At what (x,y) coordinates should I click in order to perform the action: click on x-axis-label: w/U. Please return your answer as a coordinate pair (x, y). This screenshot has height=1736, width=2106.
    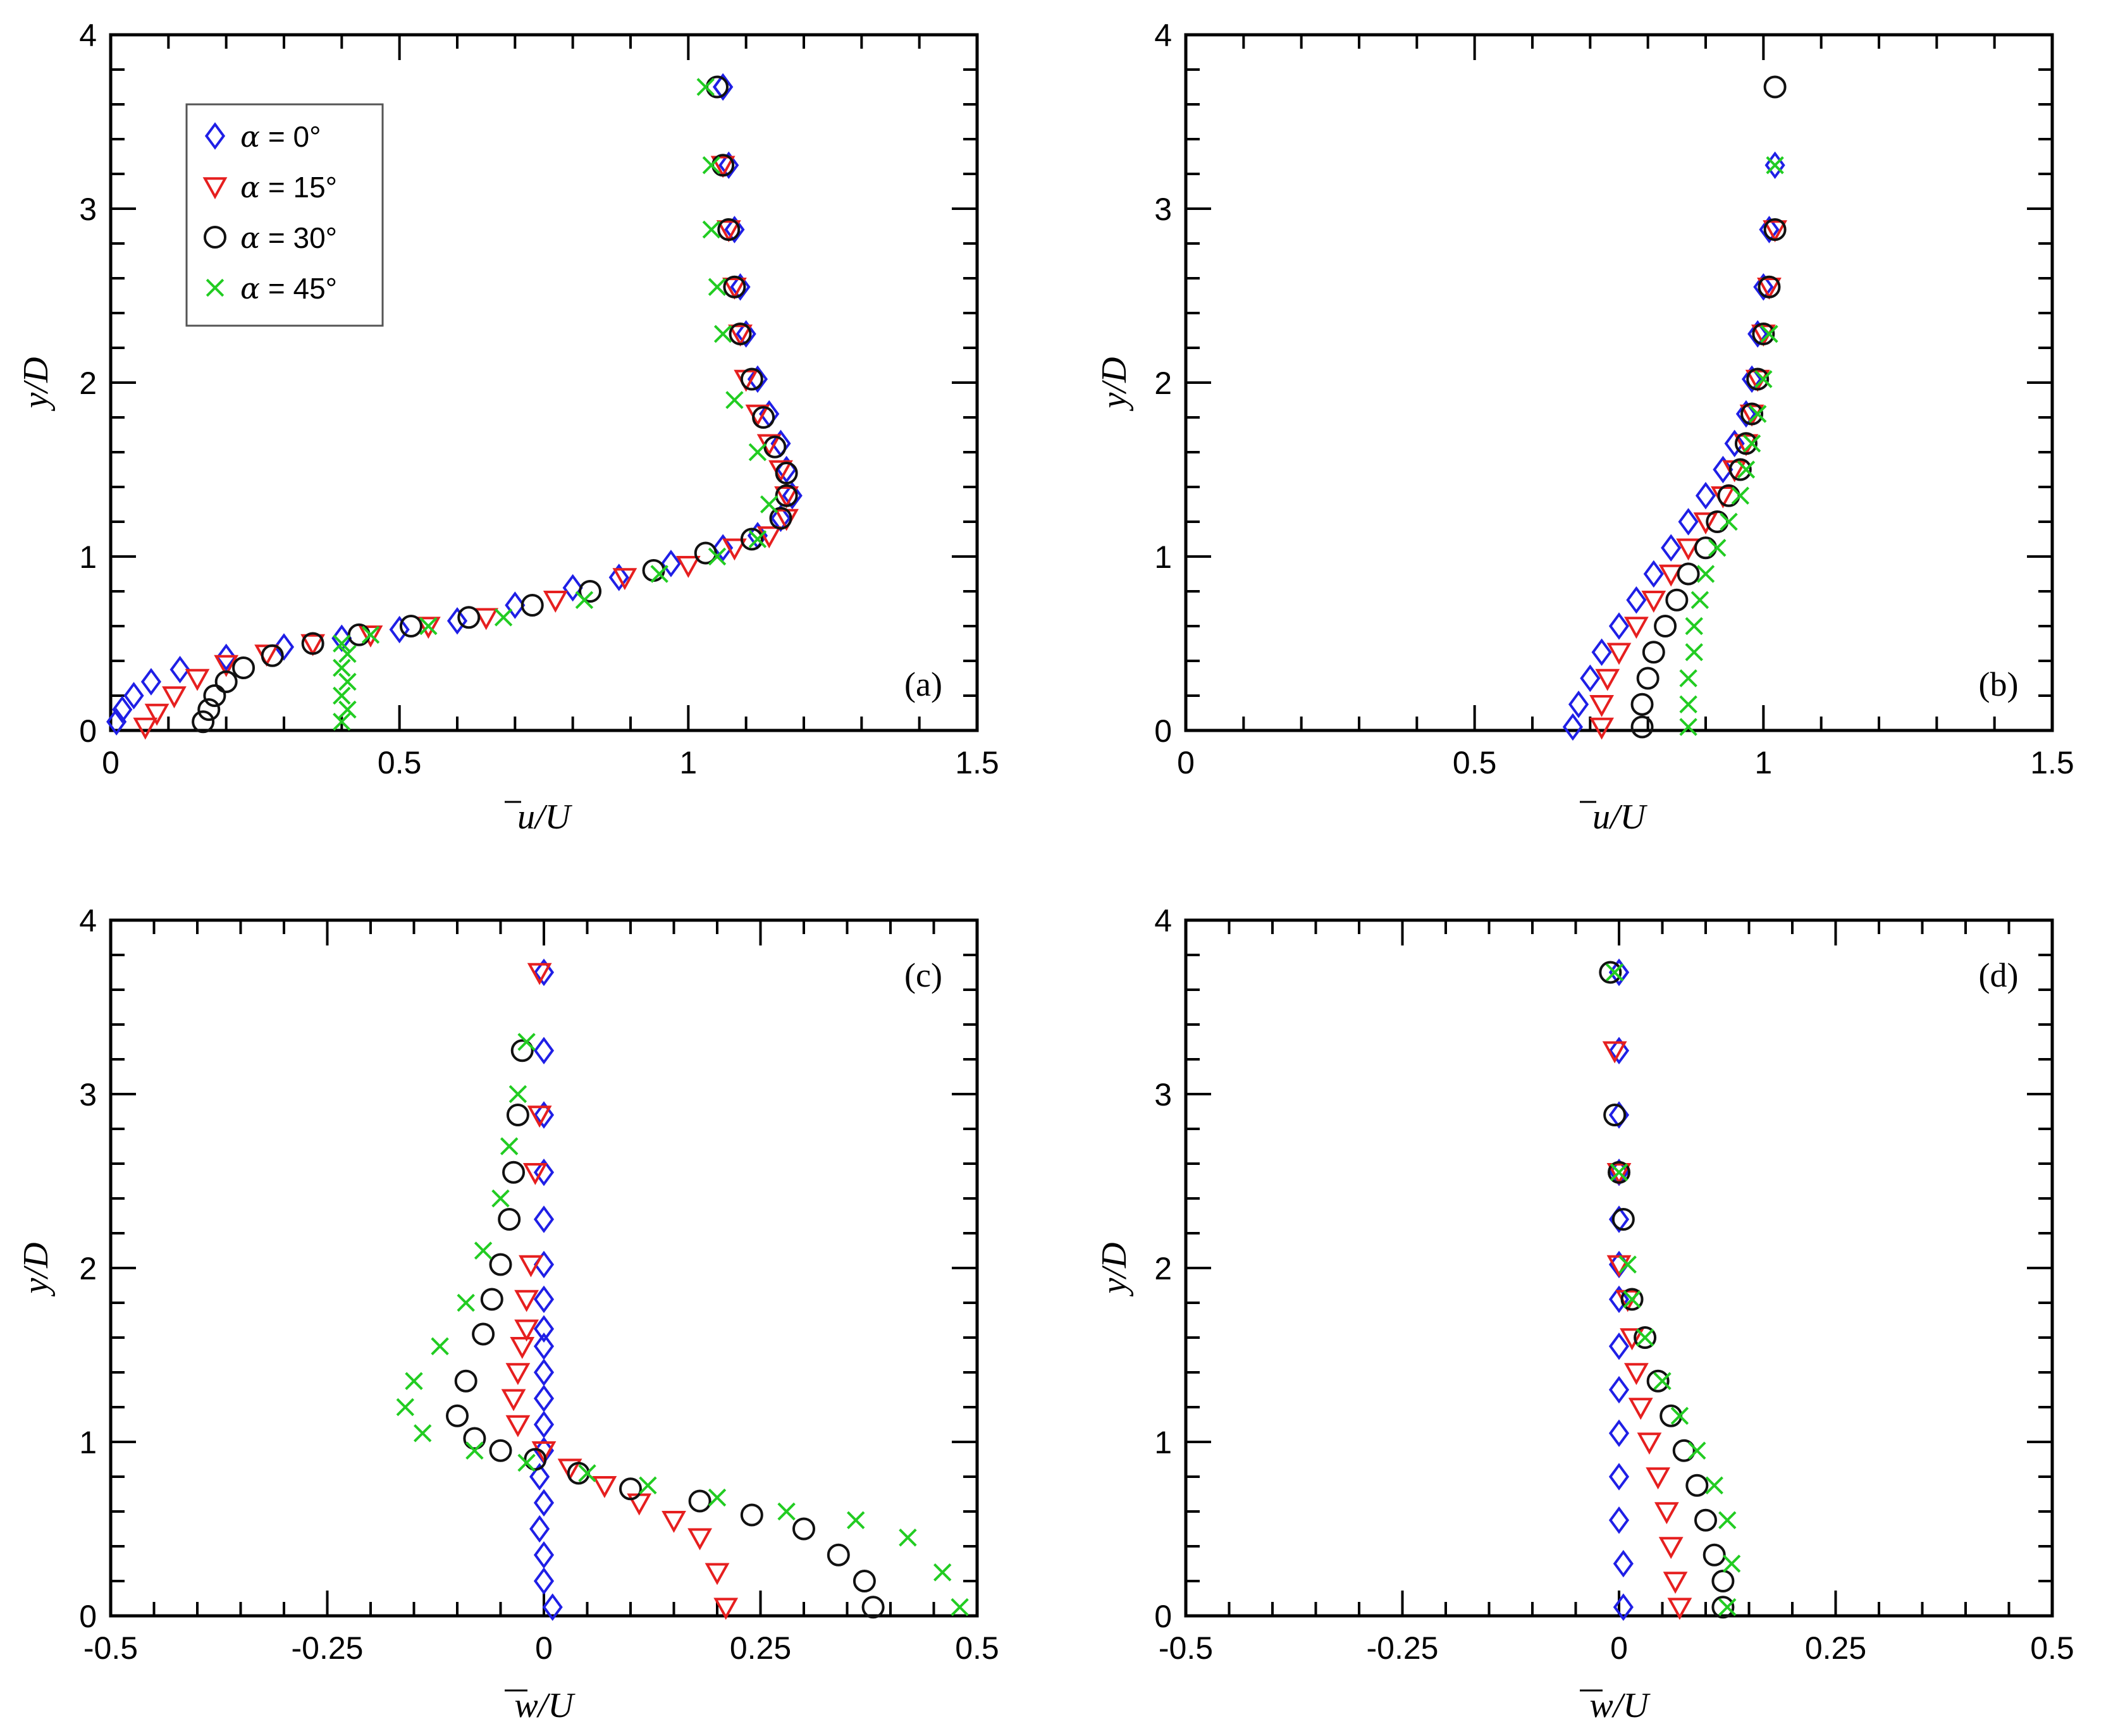
    Looking at the image, I should click on (1620, 1705).